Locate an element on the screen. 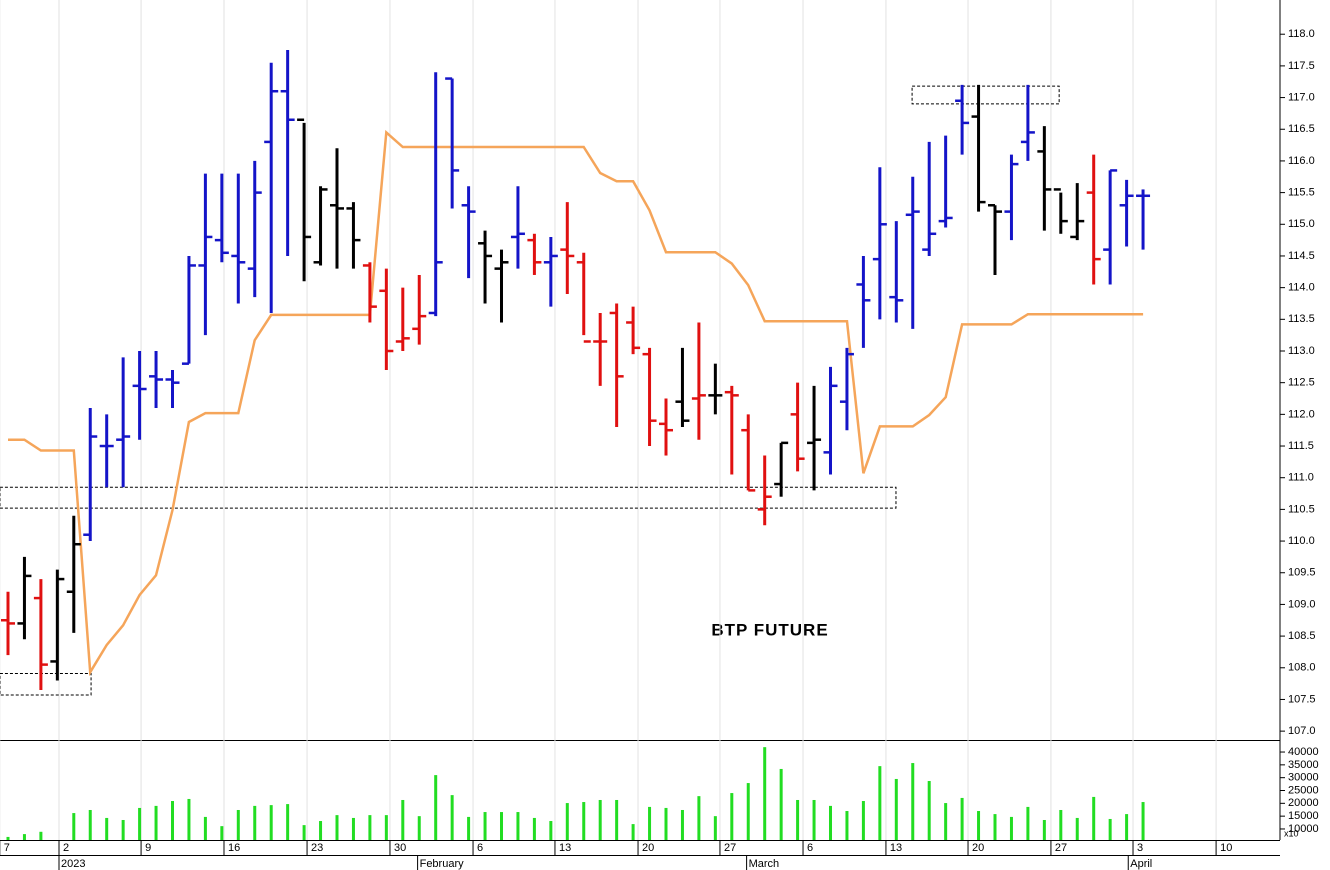  month-label: March is located at coordinates (764, 864).